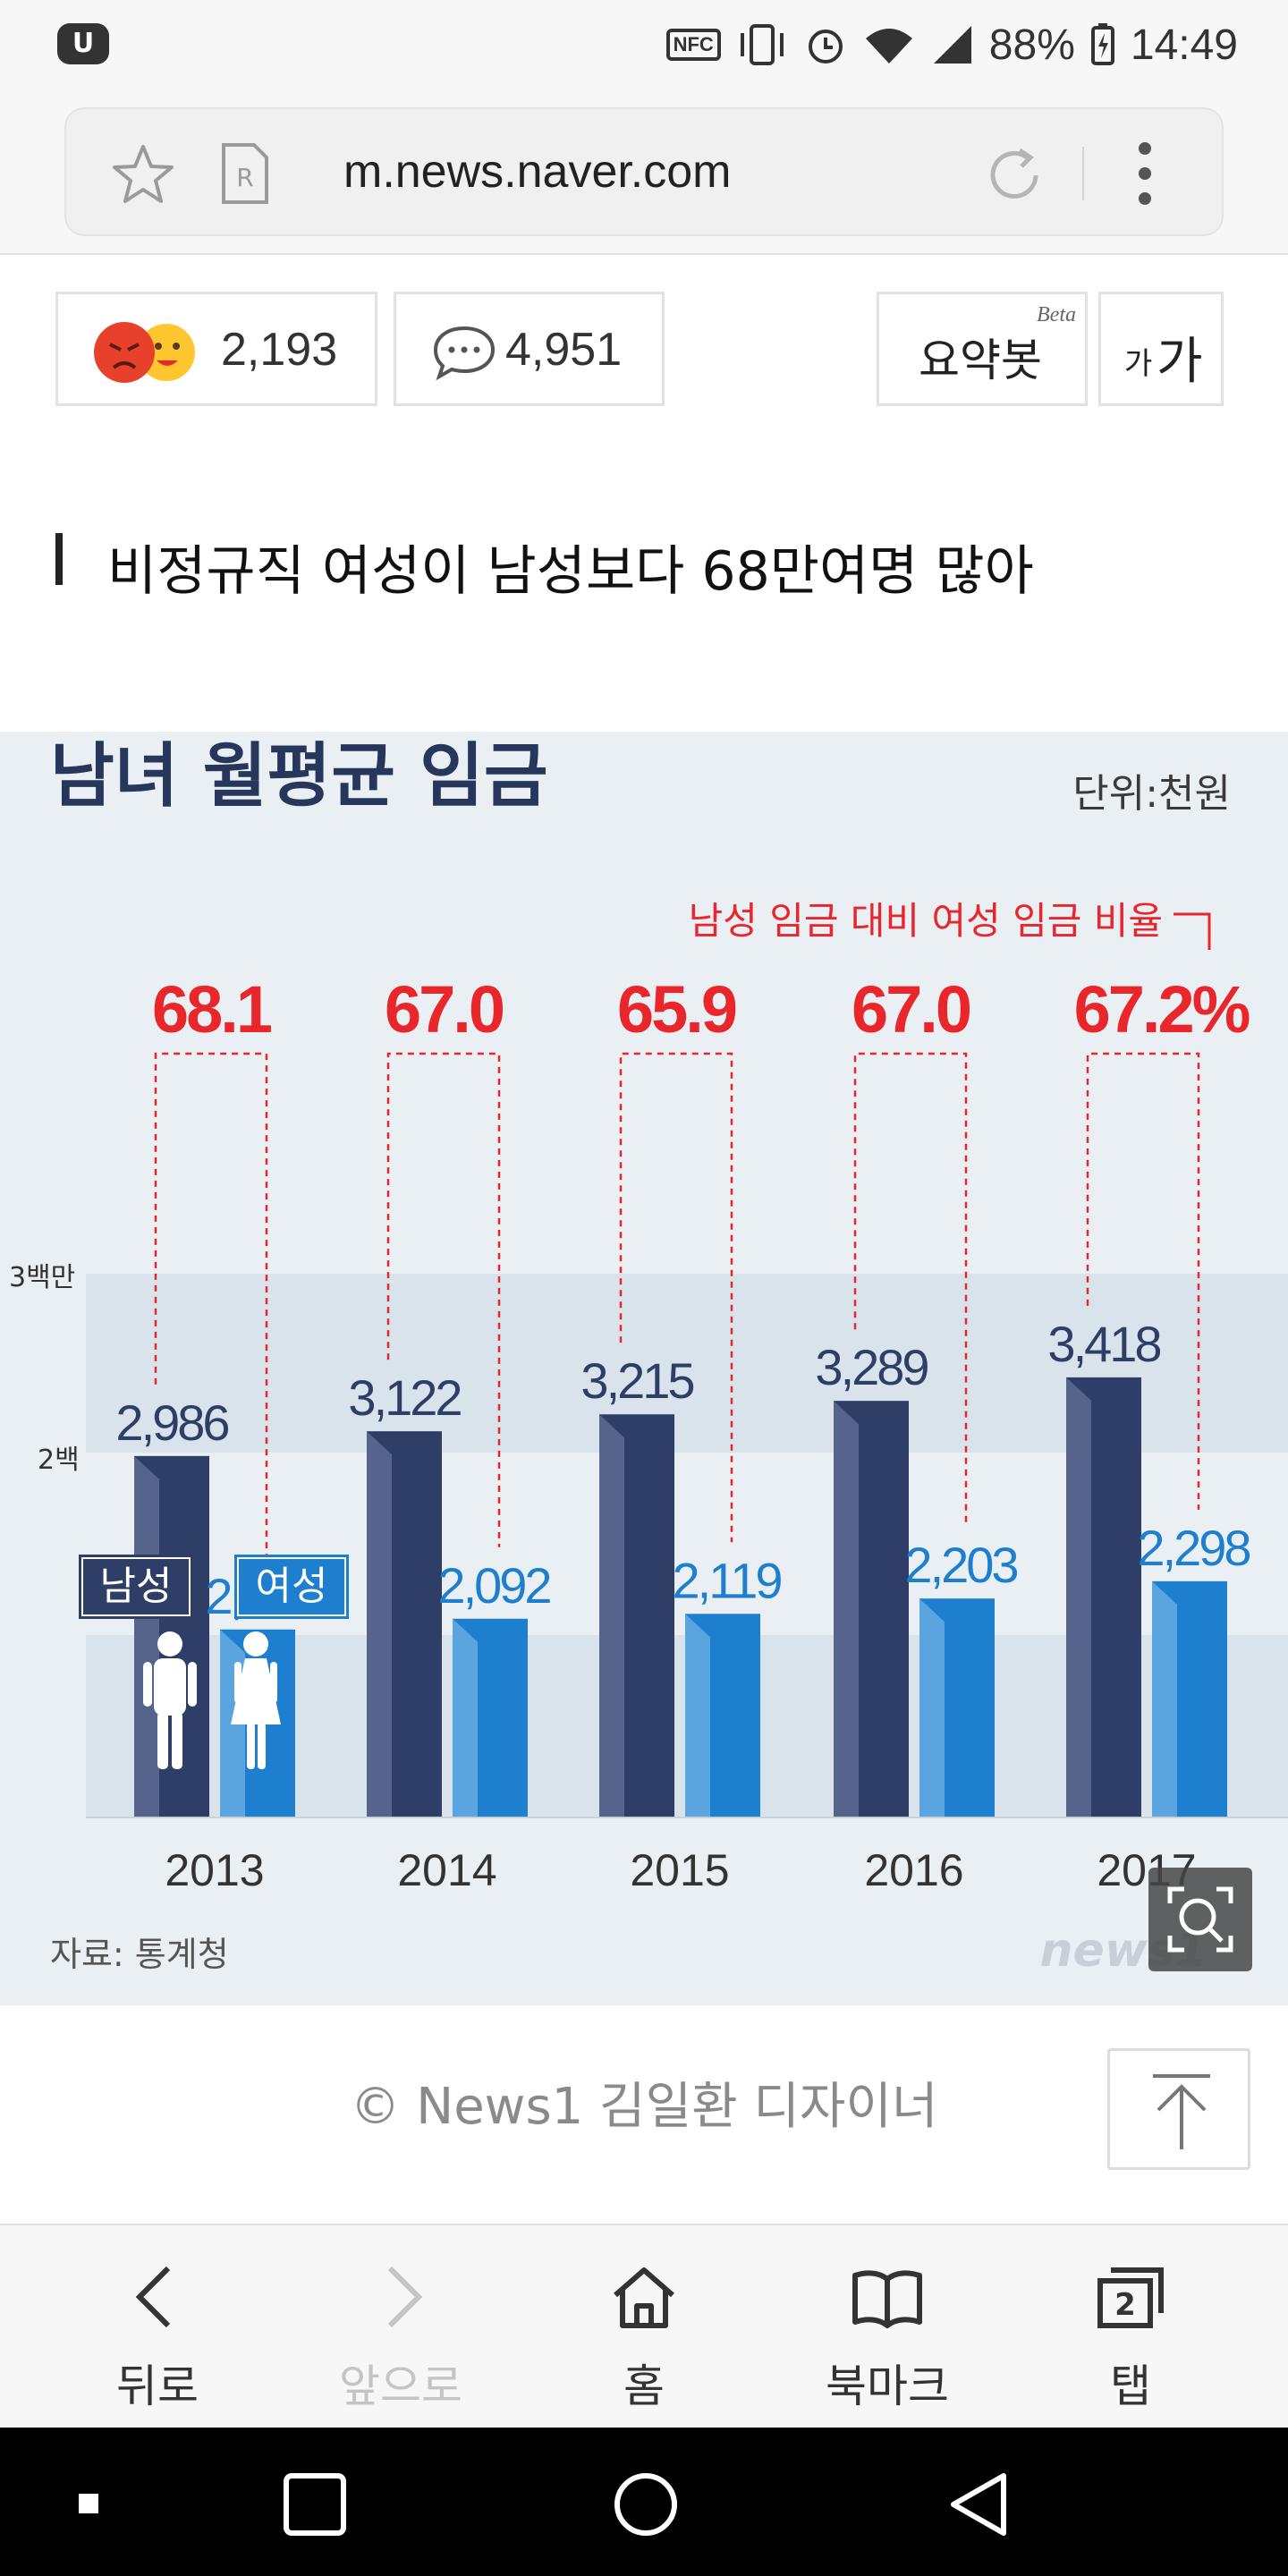  Describe the element at coordinates (1103, 1344) in the screenshot. I see `value-label-male-2017: 3,418` at that location.